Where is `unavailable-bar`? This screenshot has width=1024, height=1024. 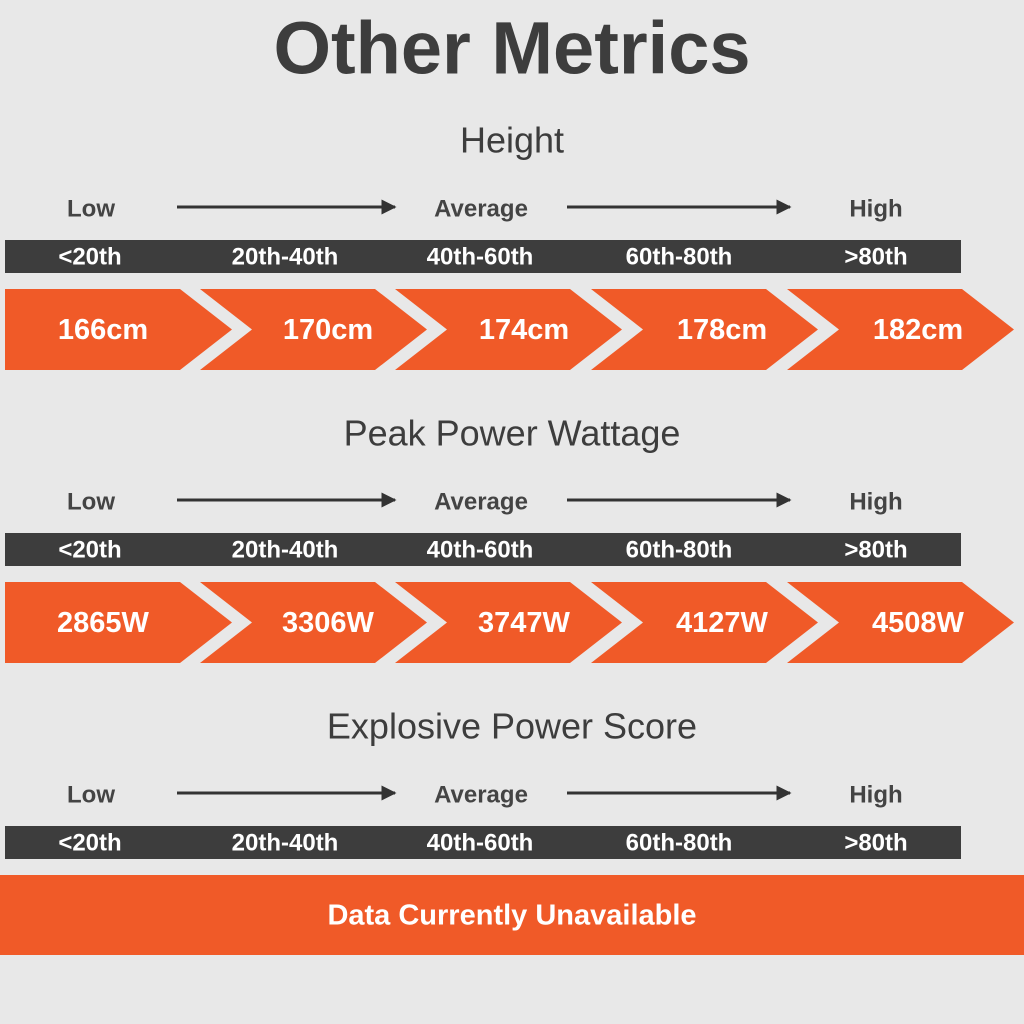
unavailable-bar is located at coordinates (512, 915).